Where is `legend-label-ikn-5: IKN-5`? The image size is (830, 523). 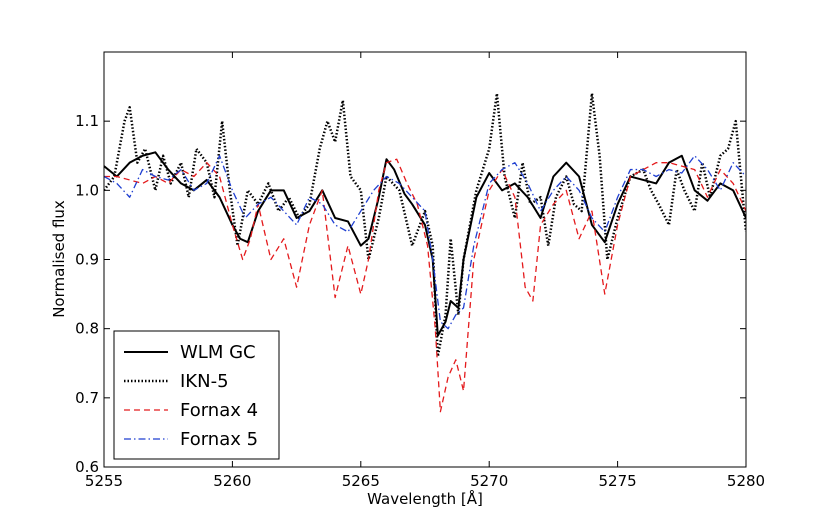
legend-label-ikn-5: IKN-5 is located at coordinates (204, 381).